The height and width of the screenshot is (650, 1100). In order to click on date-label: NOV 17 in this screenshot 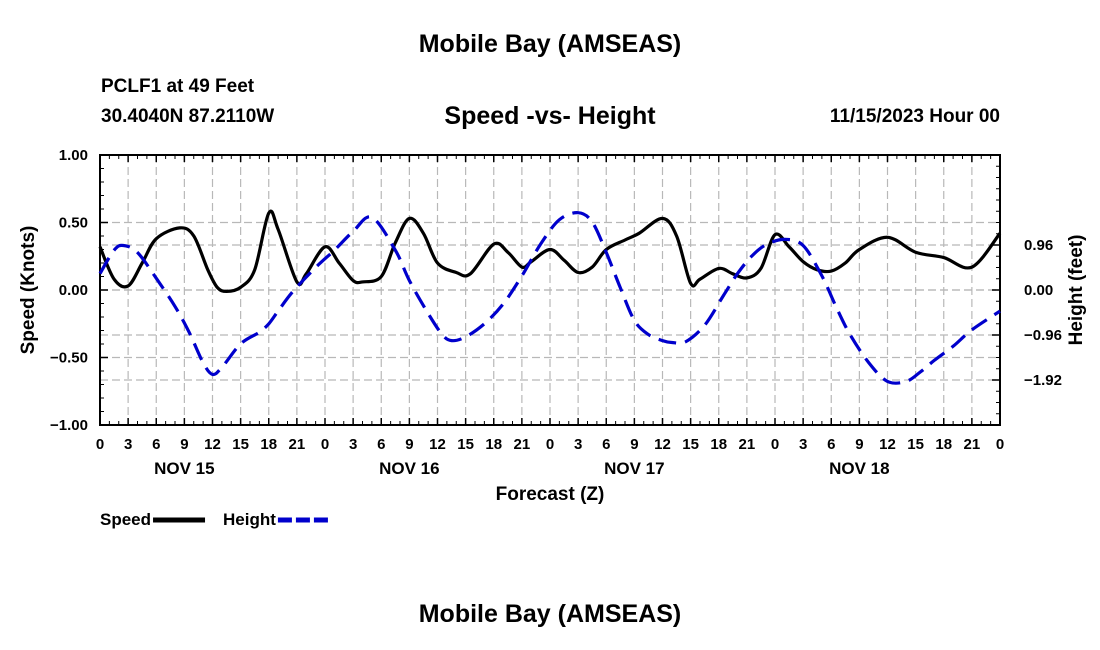, I will do `click(634, 468)`.